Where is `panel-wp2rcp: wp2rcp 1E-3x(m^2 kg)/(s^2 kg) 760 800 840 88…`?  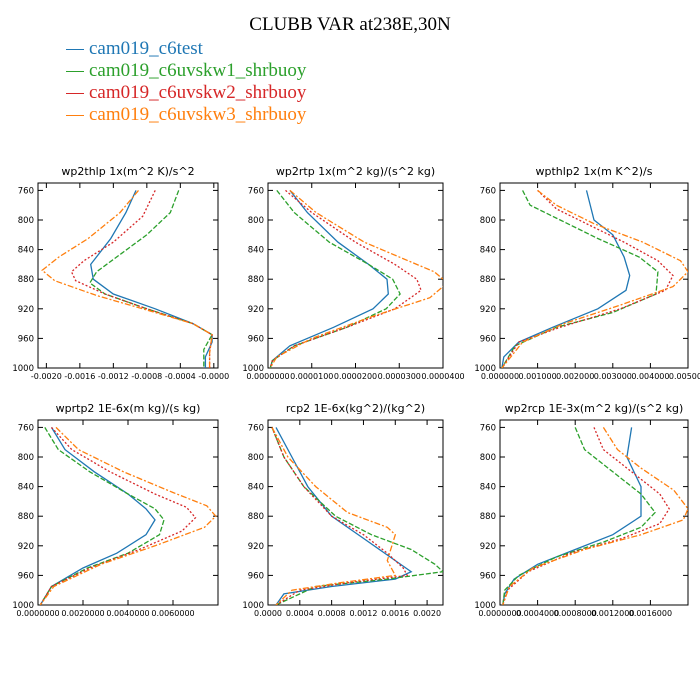 panel-wp2rcp: wp2rcp 1E-3x(m^2 kg)/(s^2 kg) 760 800 840 88… is located at coordinates (581, 510).